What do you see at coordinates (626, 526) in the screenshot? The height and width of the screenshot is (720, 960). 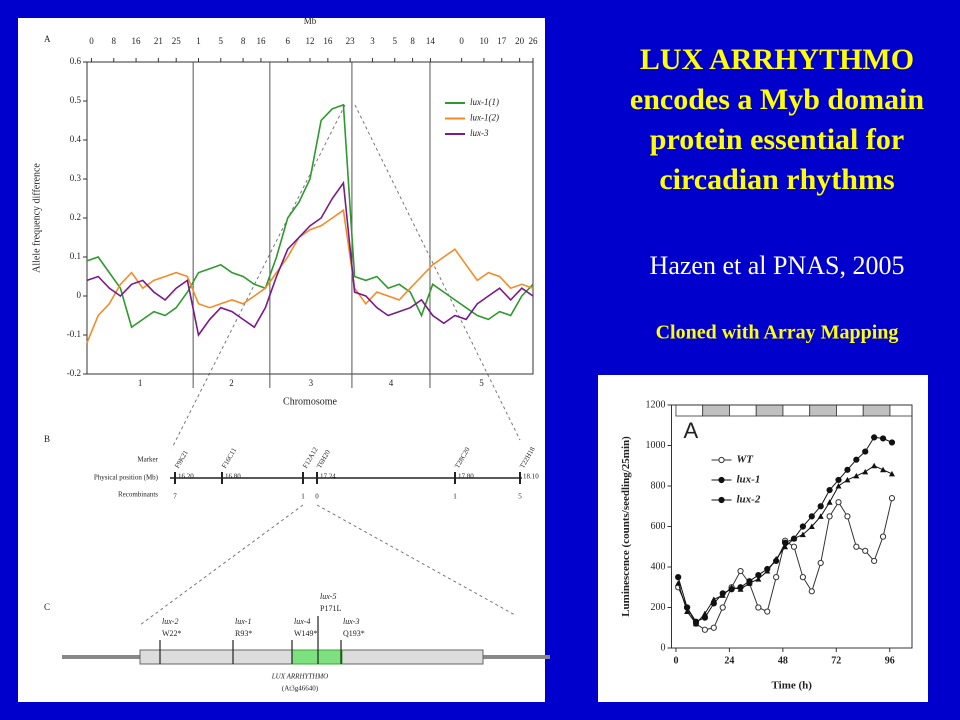 I see `y-axis-label: Luminescence (counts/seedling/25min)` at bounding box center [626, 526].